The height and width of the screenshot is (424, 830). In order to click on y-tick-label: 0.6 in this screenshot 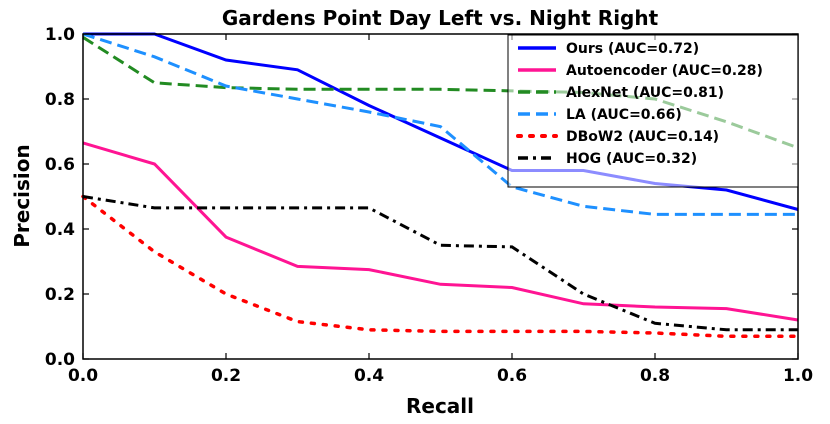, I will do `click(60, 165)`.